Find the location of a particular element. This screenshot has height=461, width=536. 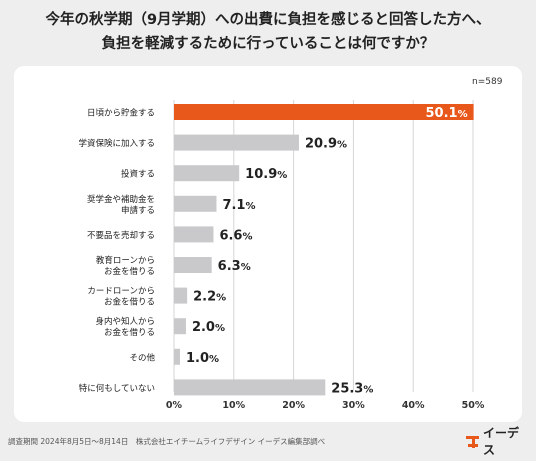

data-label: 10.9% is located at coordinates (266, 174).